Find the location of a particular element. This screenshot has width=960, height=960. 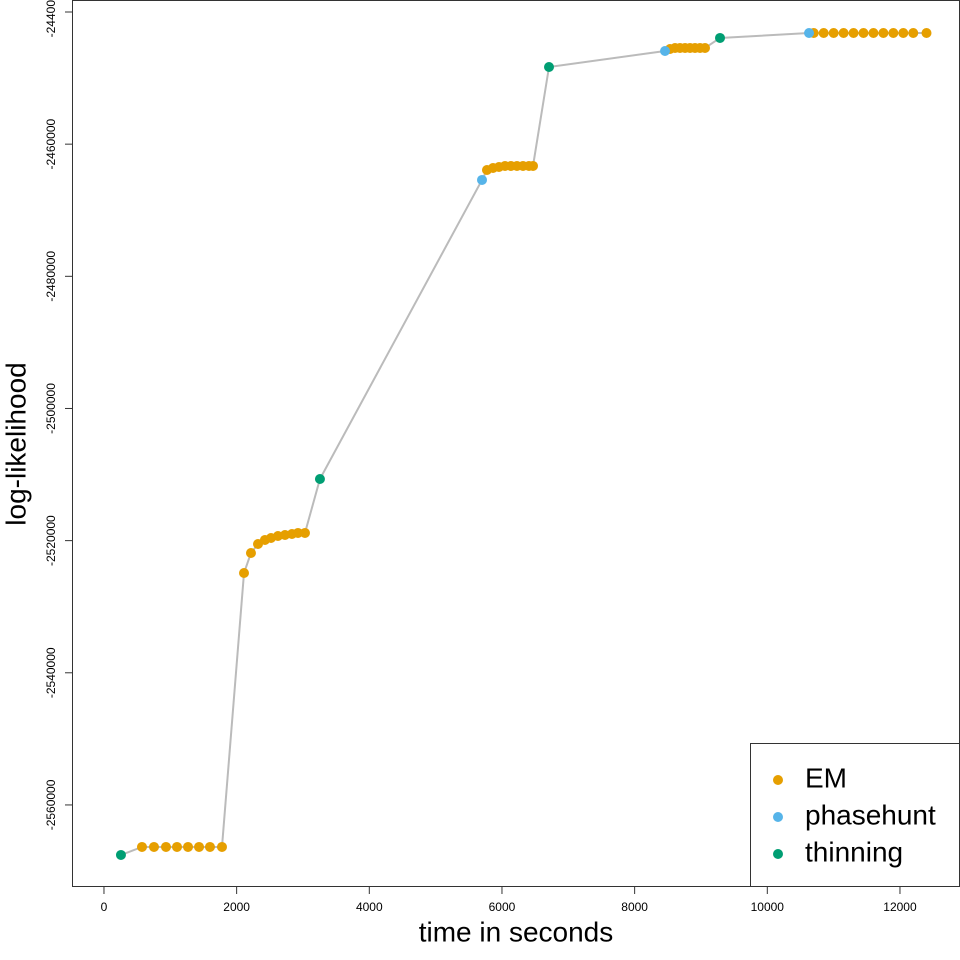

y-axis-label: log-likelihood is located at coordinates (15, 443).